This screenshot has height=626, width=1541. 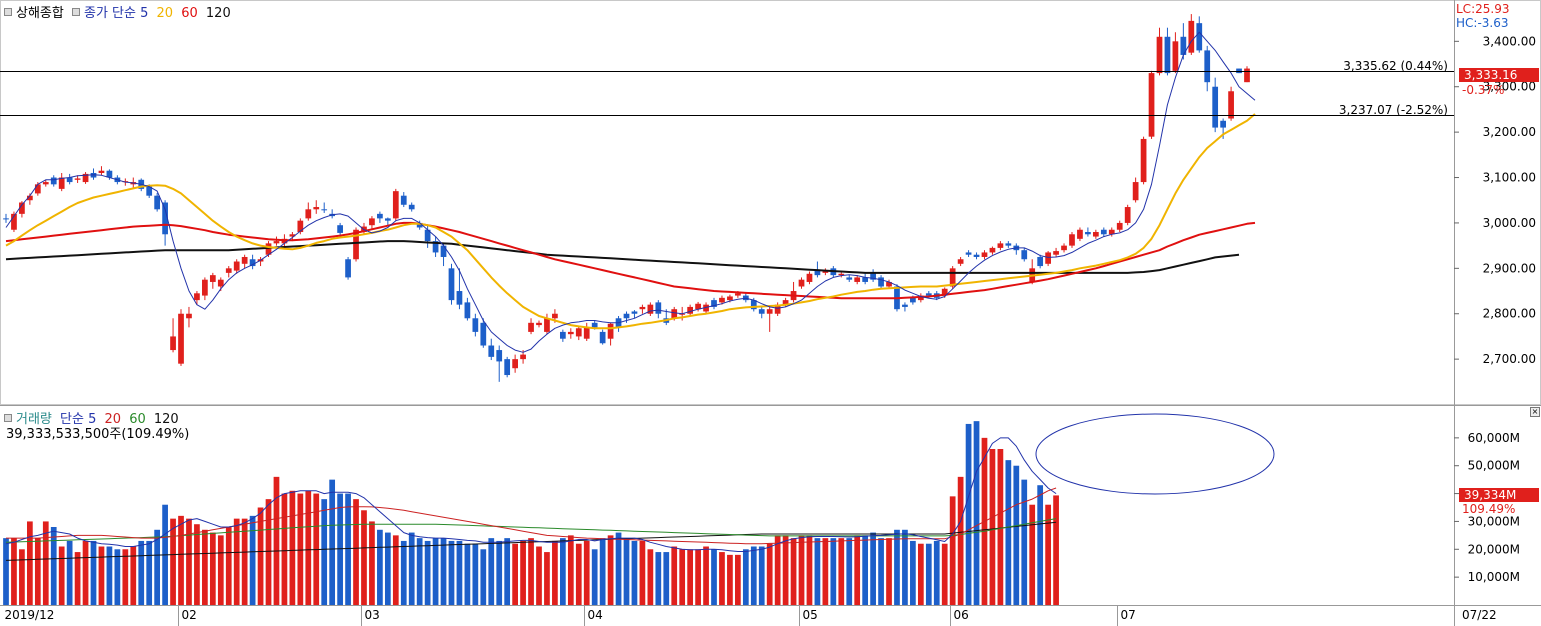 What do you see at coordinates (1482, 9) in the screenshot?
I see `lc-label: LC:25.93` at bounding box center [1482, 9].